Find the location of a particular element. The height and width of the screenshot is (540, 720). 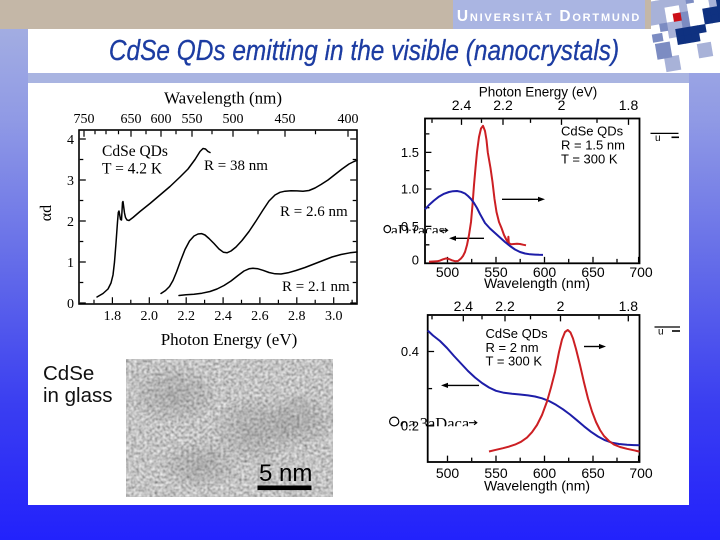

svg-text: 0.4 is located at coordinates (410, 351).